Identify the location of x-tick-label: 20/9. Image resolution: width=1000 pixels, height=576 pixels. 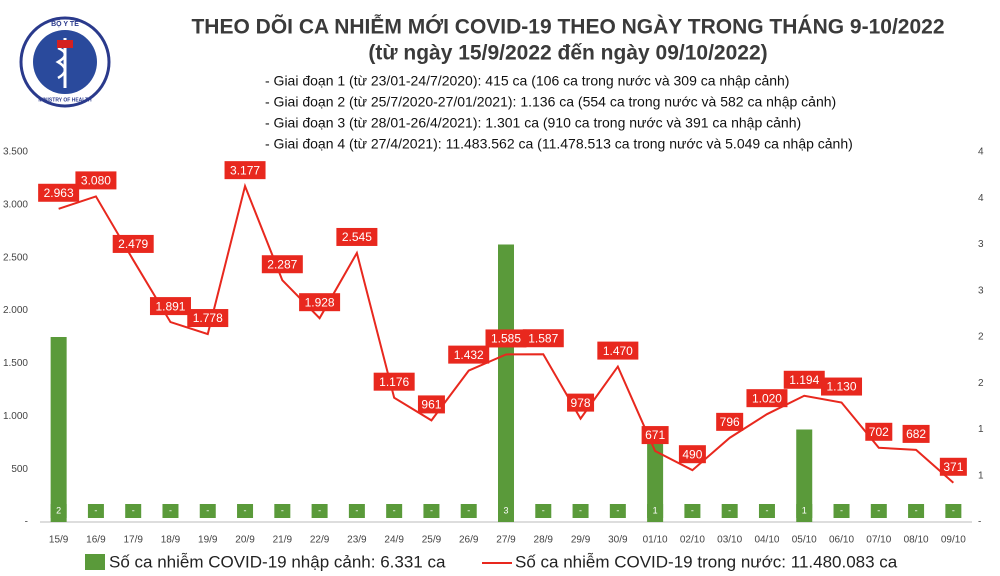
(245, 540).